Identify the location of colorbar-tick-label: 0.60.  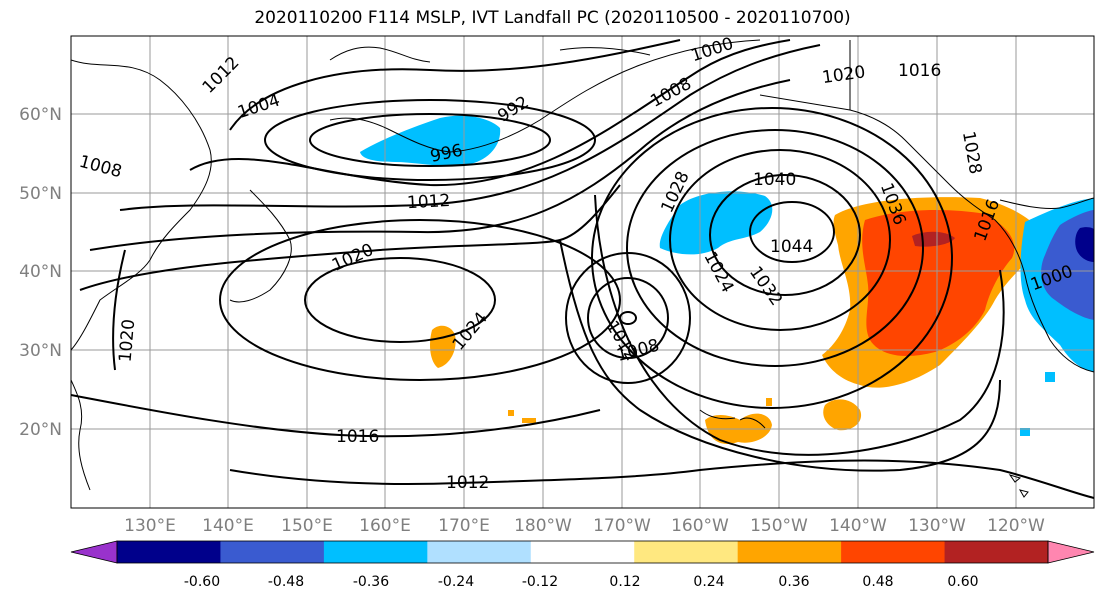
(962, 582).